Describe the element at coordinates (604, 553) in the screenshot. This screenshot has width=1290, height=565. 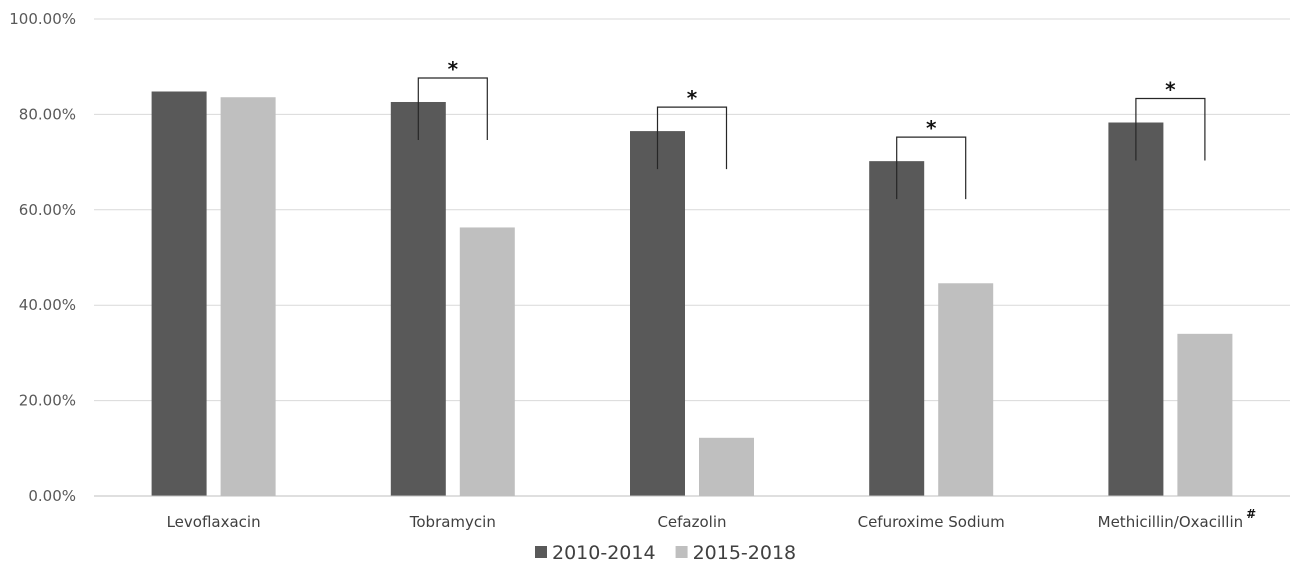
I see `legend-label: 2010-2014` at that location.